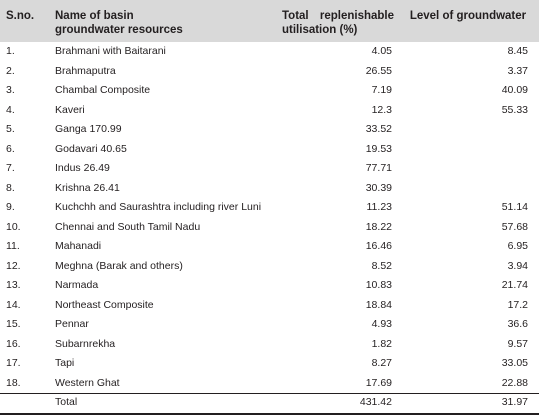  I want to click on row-basin-name: Krishna 26.41, so click(87, 187).